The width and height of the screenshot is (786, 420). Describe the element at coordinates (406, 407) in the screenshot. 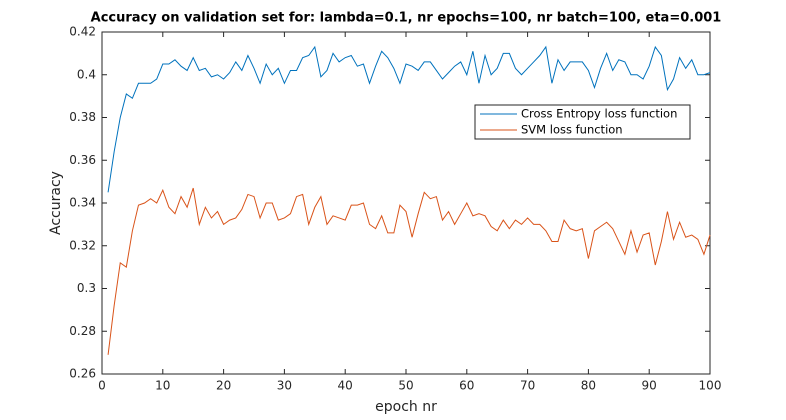

I see `x-axis-label: epoch nr` at that location.